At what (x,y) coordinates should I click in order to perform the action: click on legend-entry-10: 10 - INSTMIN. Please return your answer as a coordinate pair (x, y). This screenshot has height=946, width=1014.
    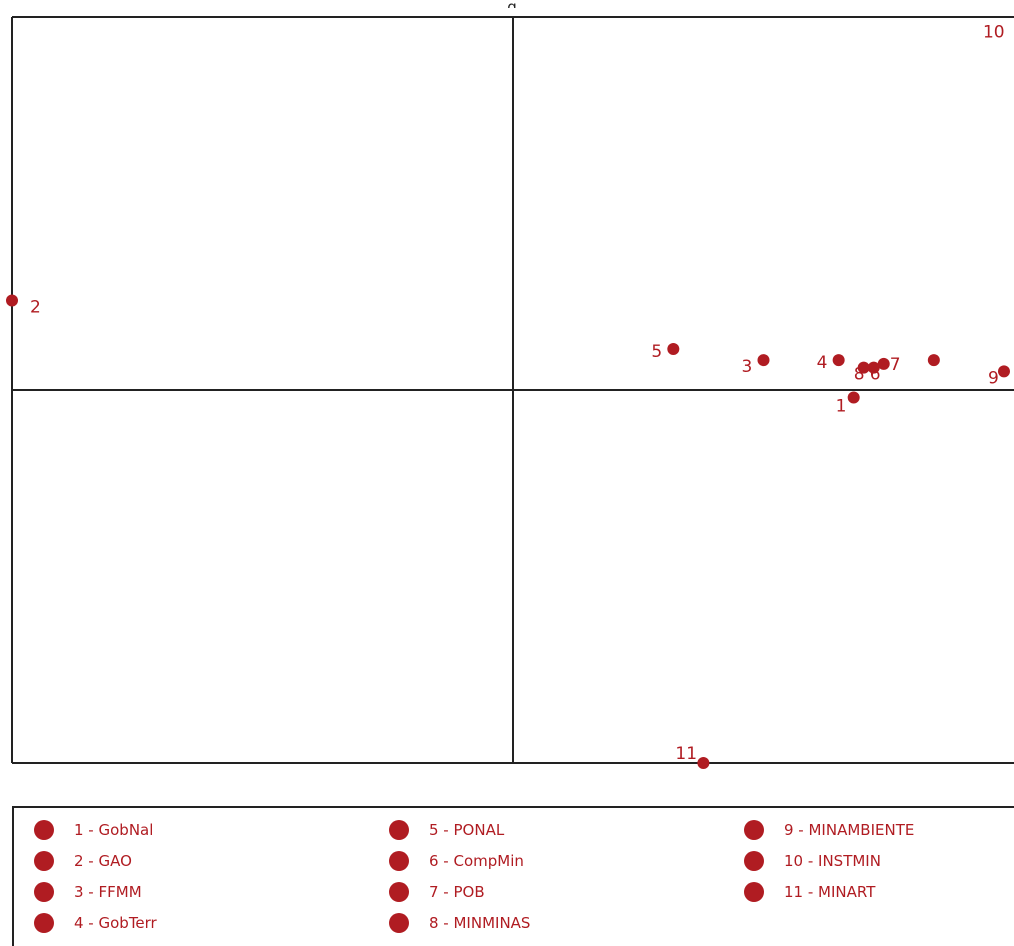
    Looking at the image, I should click on (812, 861).